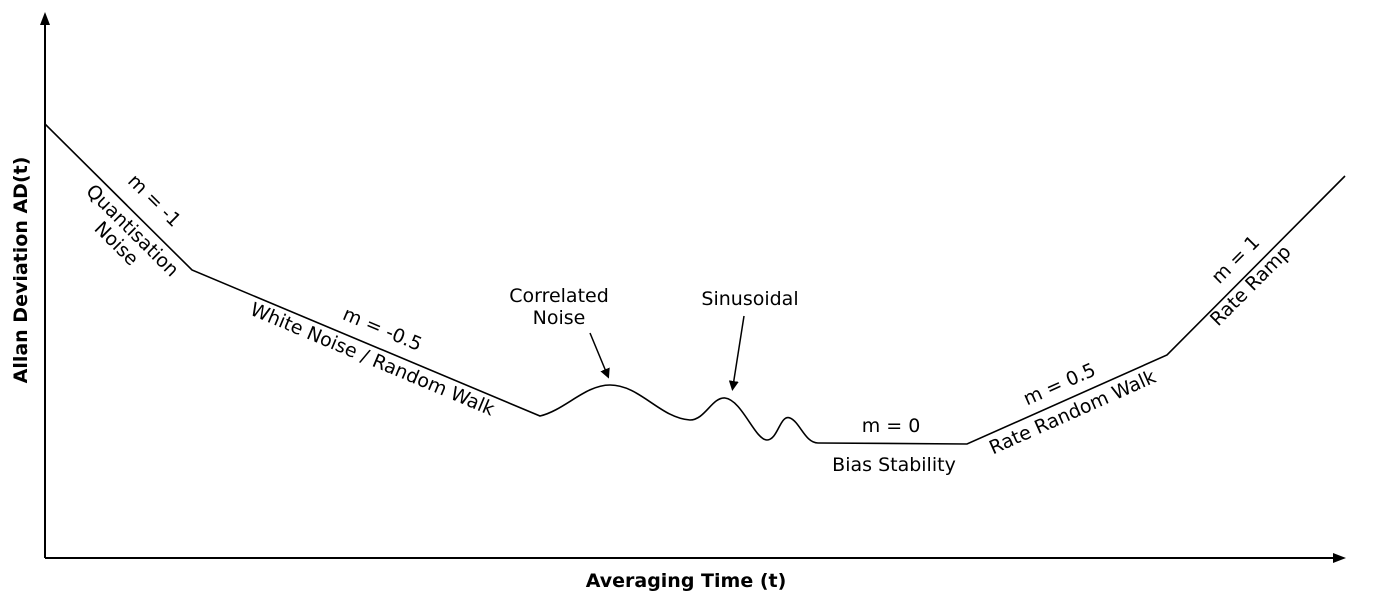 The height and width of the screenshot is (598, 1375). Describe the element at coordinates (21, 270) in the screenshot. I see `y-axis-label: Allan Deviation AD(t)` at that location.